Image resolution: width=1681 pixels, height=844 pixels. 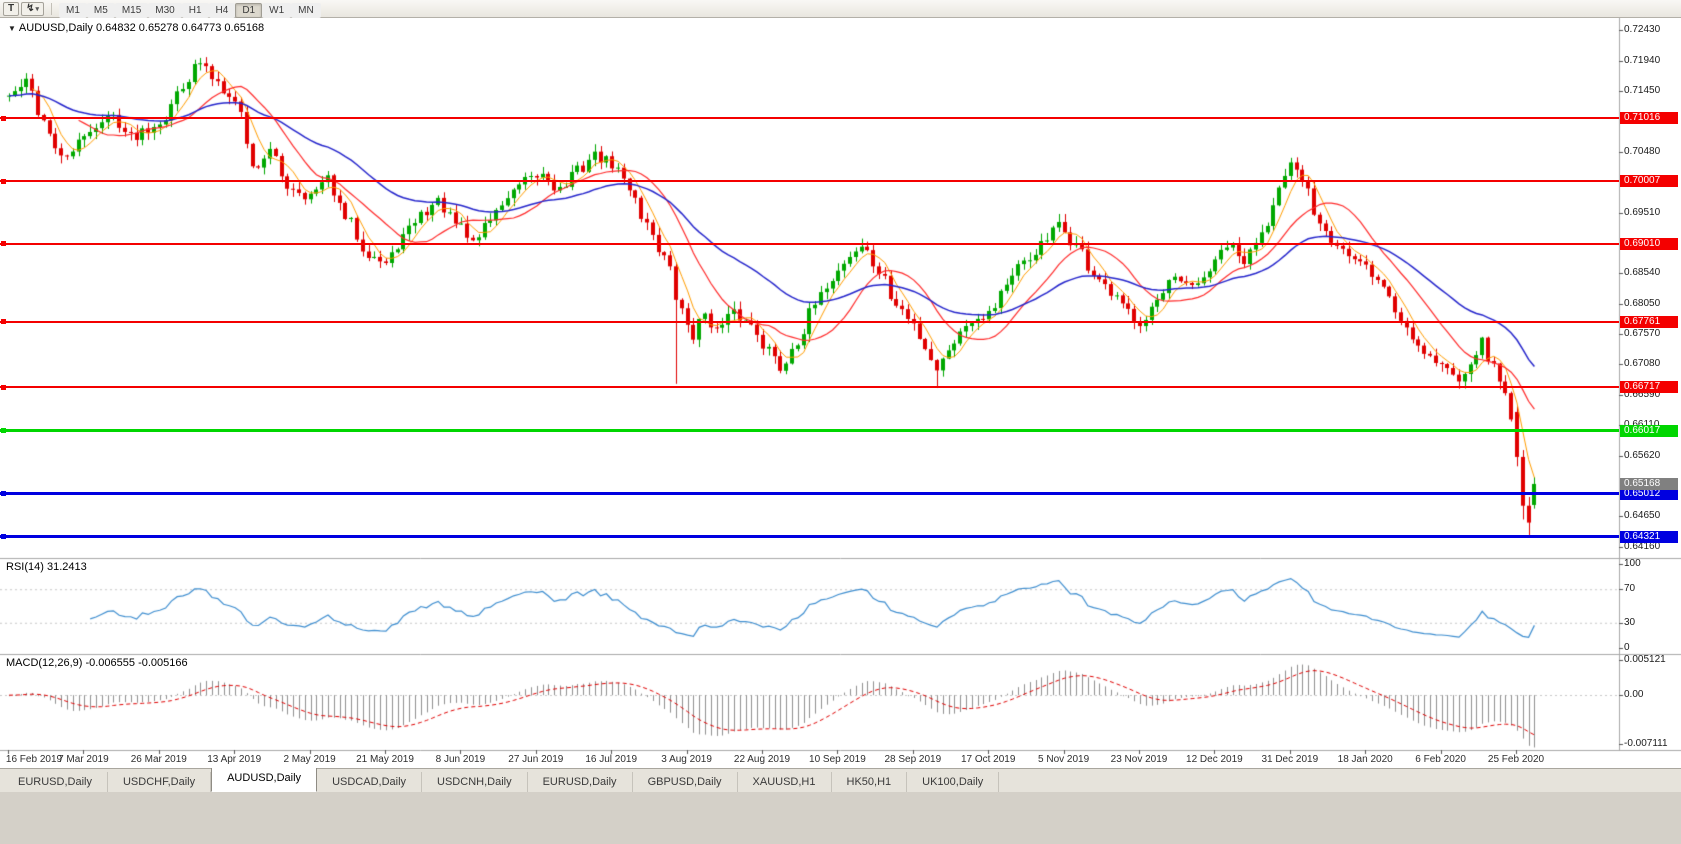 What do you see at coordinates (1365, 759) in the screenshot?
I see `date-label: 18 Jan 2020` at bounding box center [1365, 759].